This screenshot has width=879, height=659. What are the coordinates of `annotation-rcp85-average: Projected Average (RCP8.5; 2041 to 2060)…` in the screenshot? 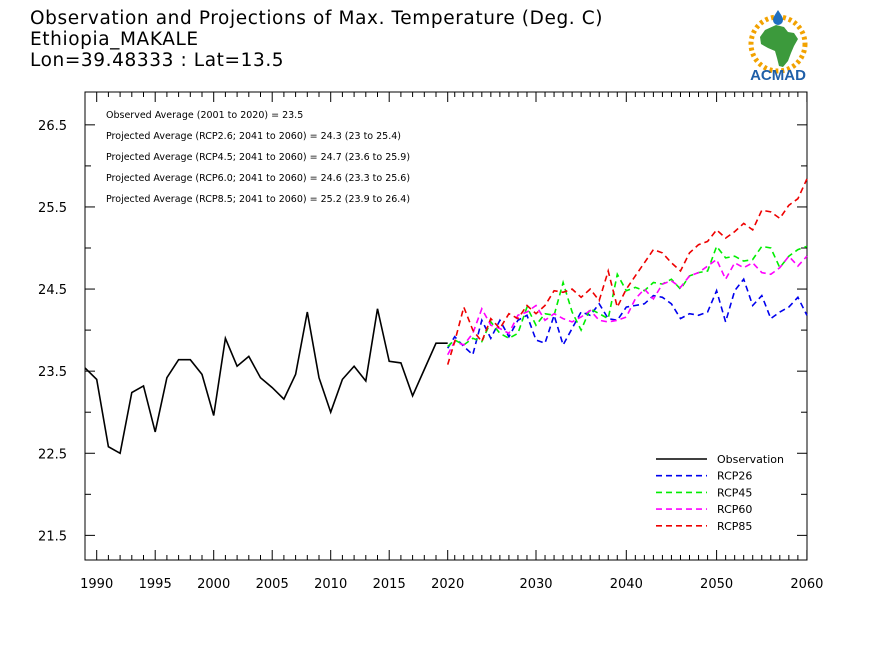 It's located at (258, 199).